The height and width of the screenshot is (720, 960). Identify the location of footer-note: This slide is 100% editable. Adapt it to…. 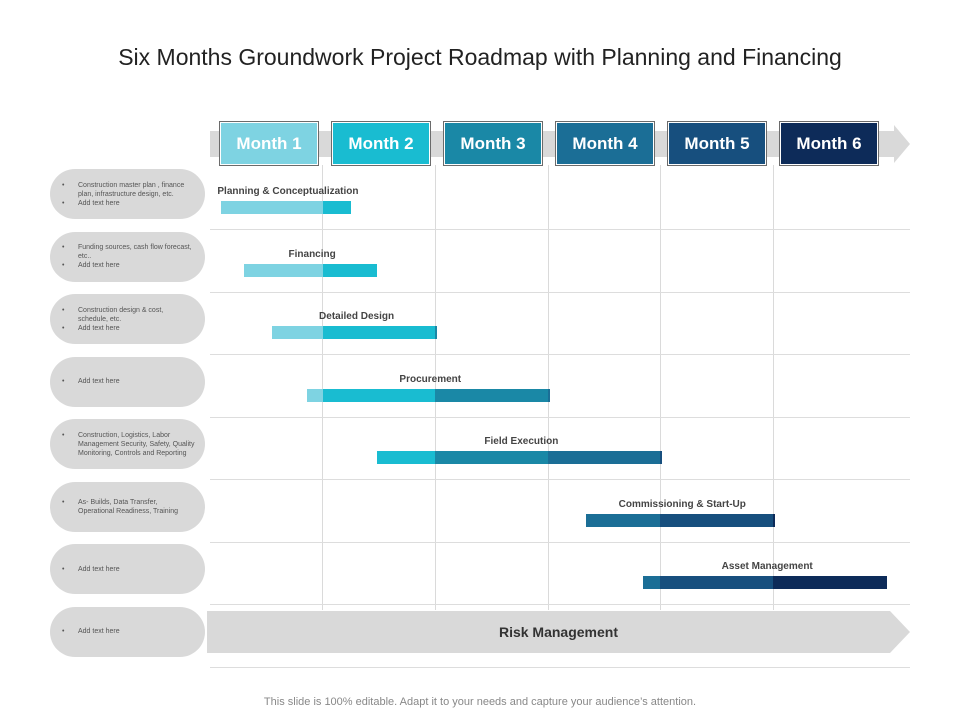
(480, 702).